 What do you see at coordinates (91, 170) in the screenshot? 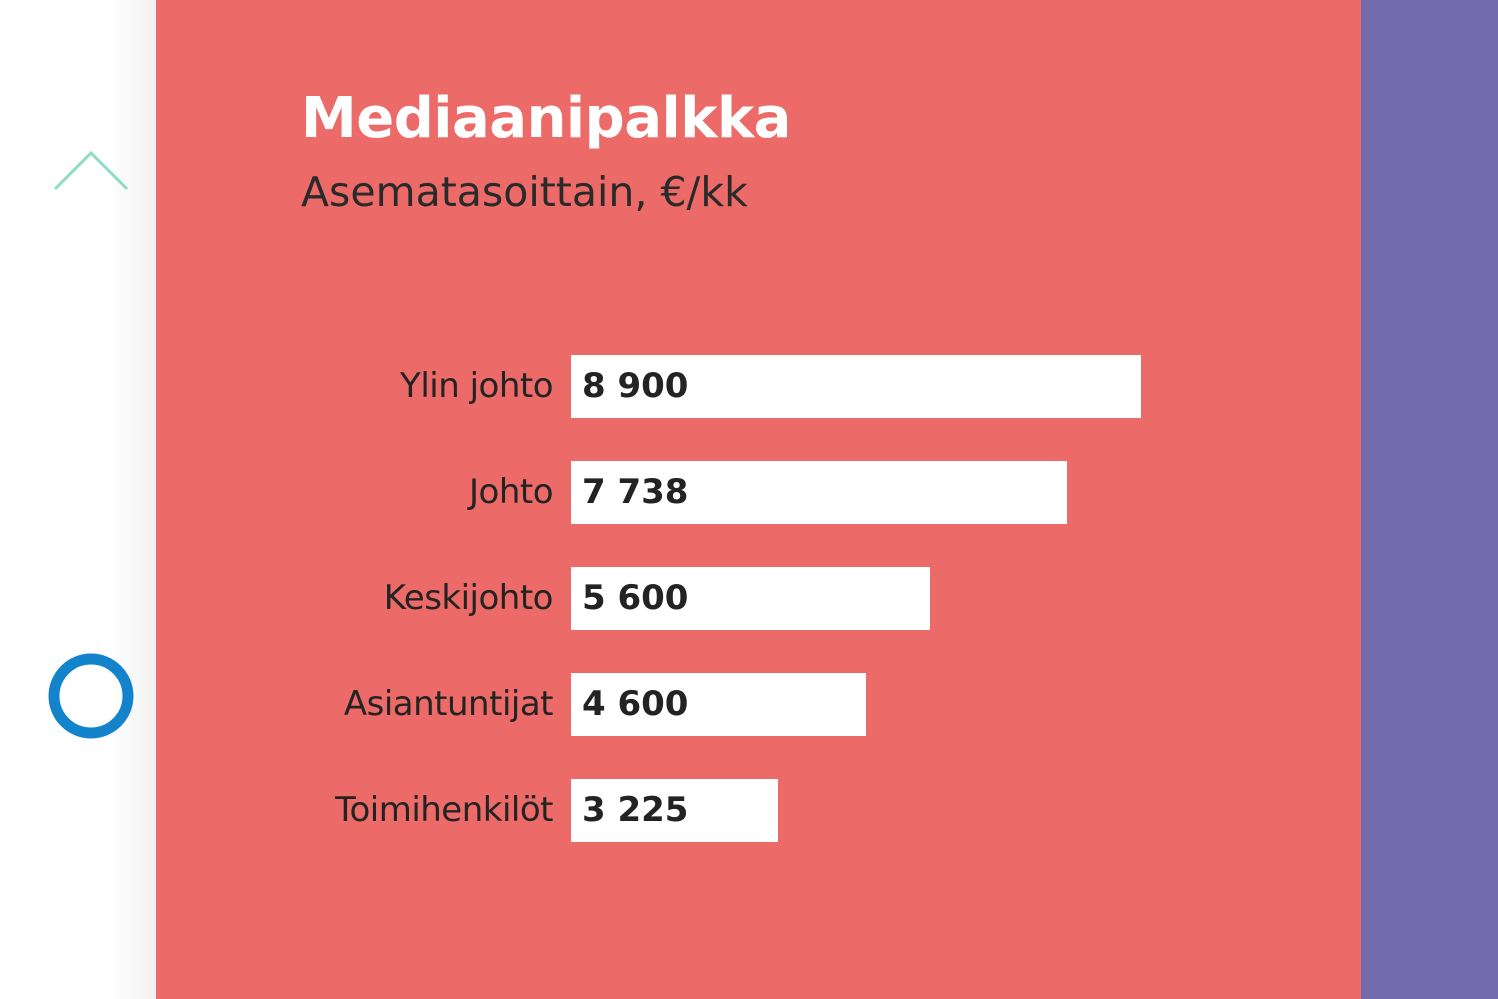
I see `chevron-up-icon` at bounding box center [91, 170].